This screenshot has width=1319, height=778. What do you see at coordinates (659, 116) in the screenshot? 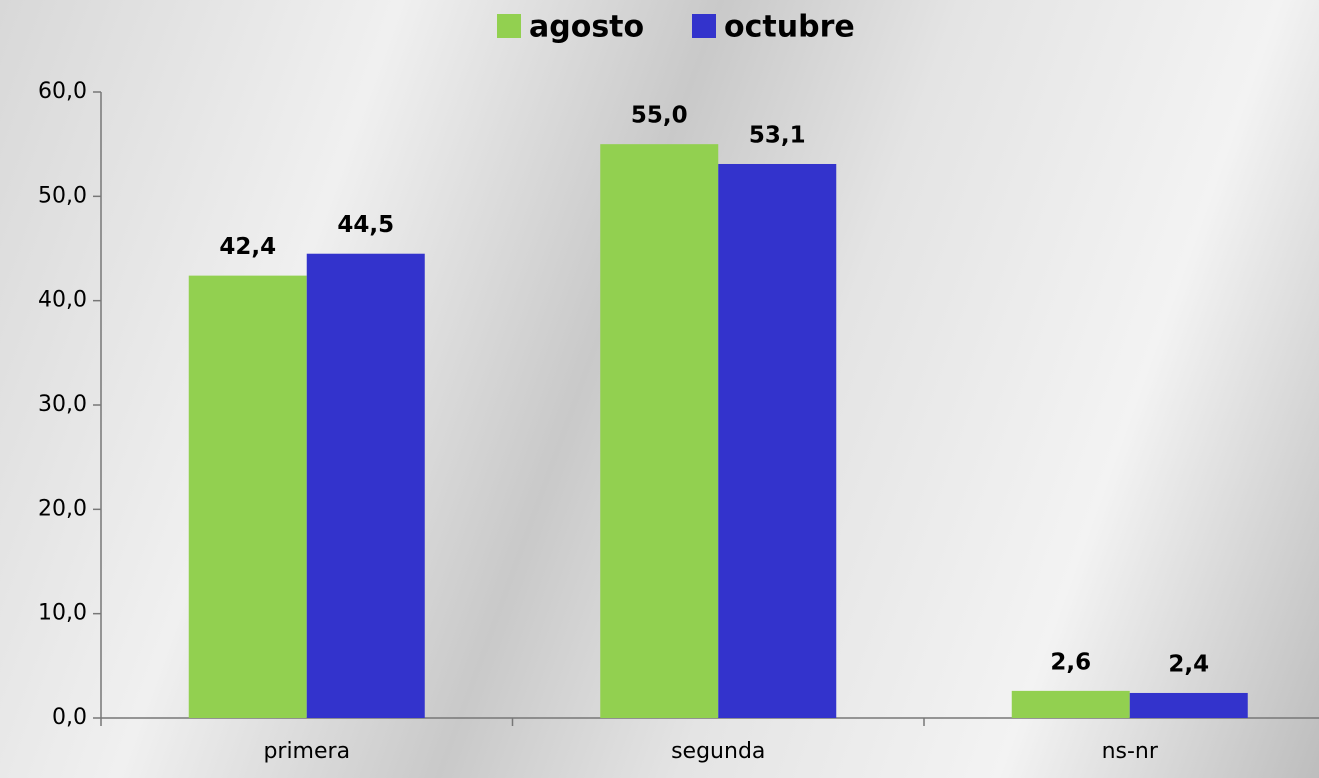
I see `value-label: 55,0` at bounding box center [659, 116].